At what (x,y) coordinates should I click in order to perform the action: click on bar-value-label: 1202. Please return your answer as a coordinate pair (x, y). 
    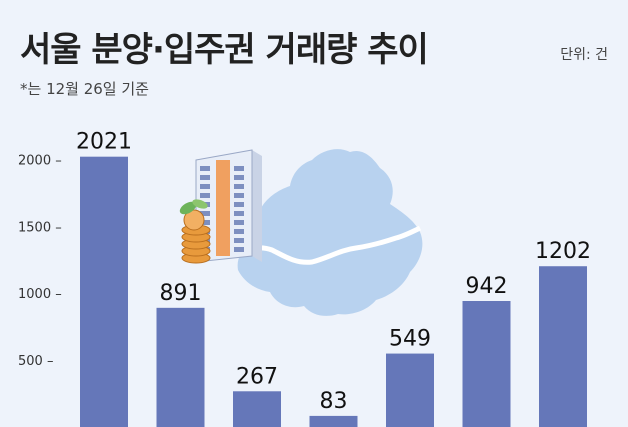
    Looking at the image, I should click on (563, 251).